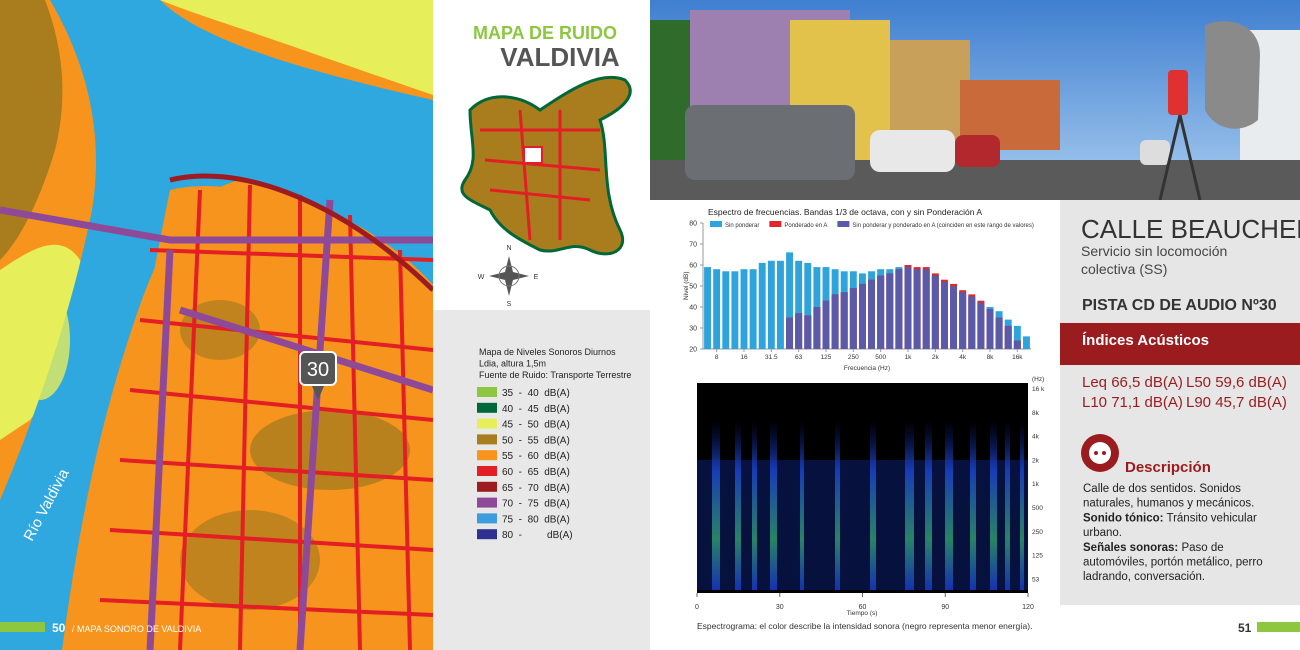 This screenshot has width=1300, height=650. I want to click on x-tick-label: 2k, so click(936, 357).